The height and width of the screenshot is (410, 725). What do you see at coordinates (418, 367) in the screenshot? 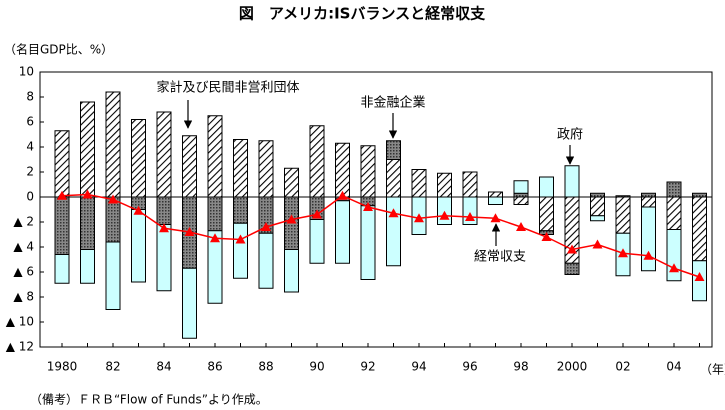
I see `x-tick-label: 94` at bounding box center [418, 367].